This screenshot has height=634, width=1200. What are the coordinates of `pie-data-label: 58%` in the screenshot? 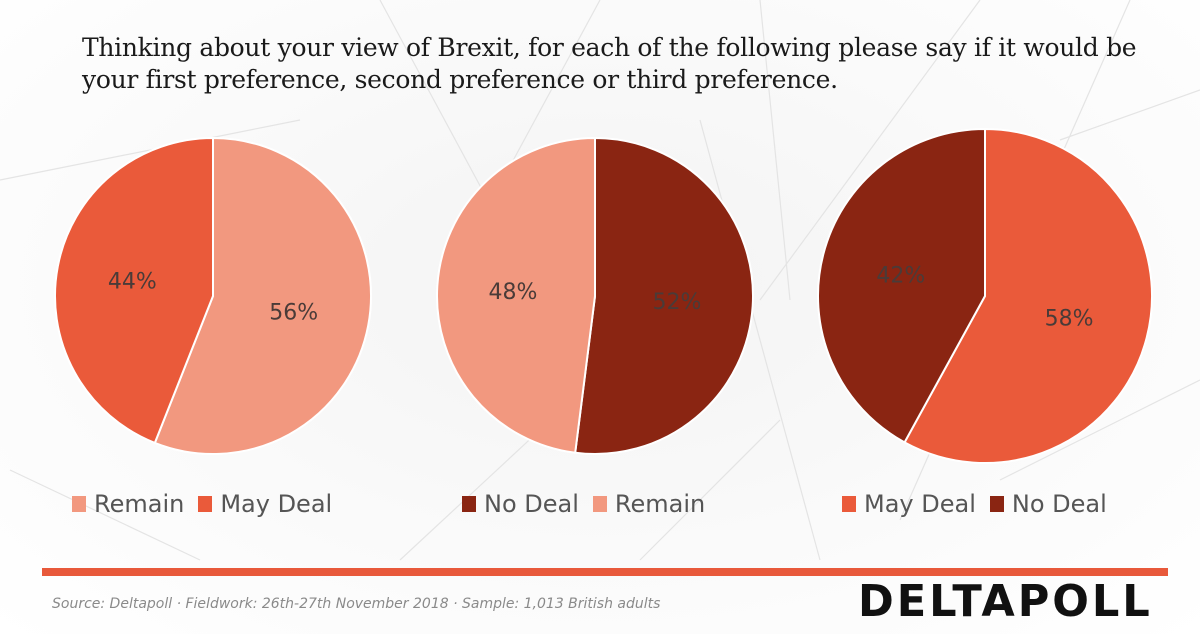 It's located at (1069, 319).